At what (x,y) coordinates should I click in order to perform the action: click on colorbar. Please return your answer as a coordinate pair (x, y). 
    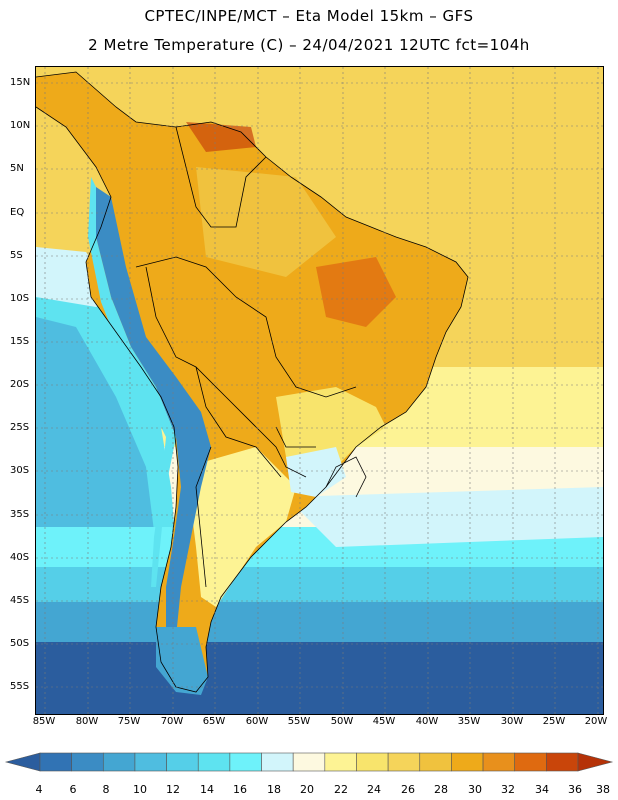
    Looking at the image, I should click on (309, 762).